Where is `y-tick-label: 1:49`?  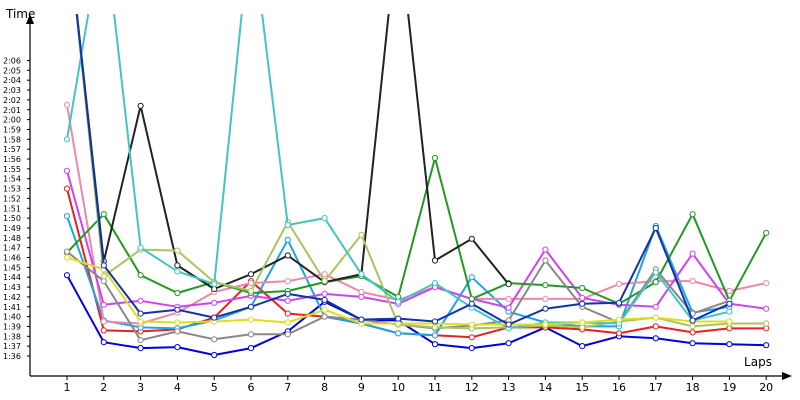
y-tick-label: 1:49 is located at coordinates (12, 228).